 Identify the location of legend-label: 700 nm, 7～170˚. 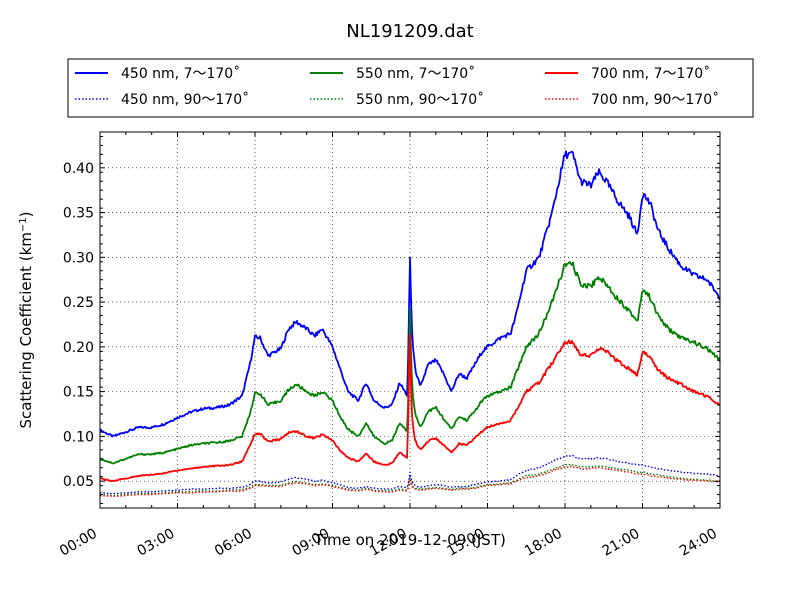
(650, 73).